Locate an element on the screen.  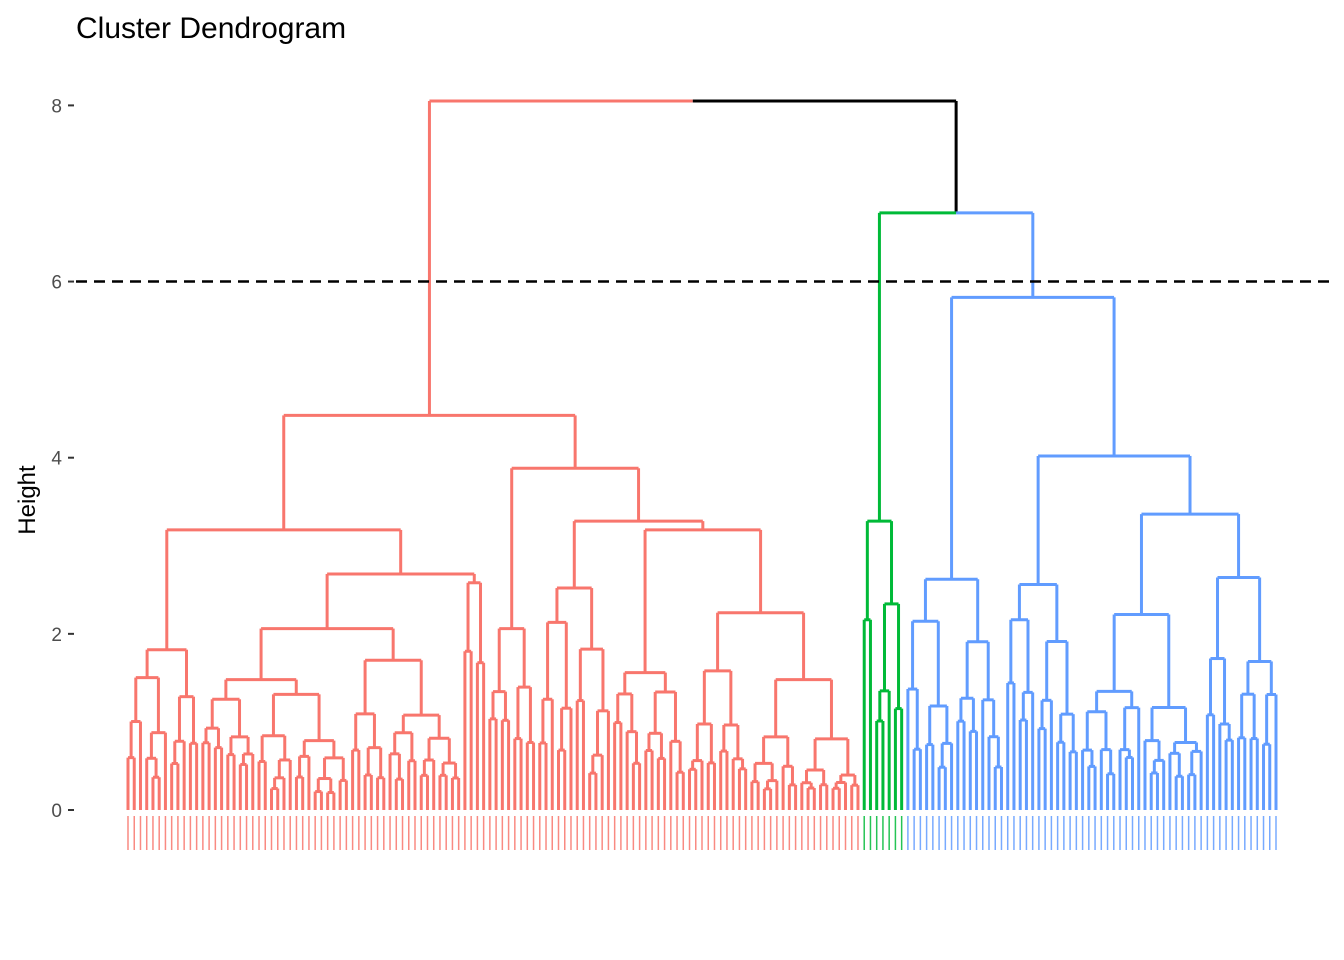
chart-title: Cluster Dendrogram is located at coordinates (211, 28).